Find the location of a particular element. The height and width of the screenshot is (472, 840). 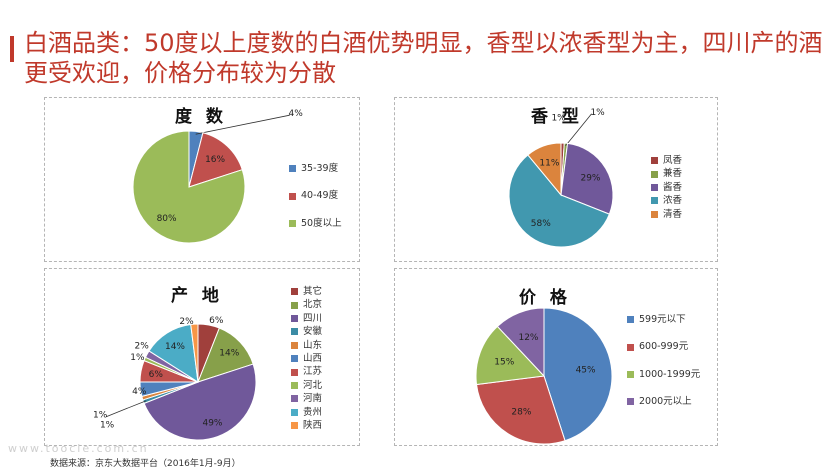

data-label-10: 14% is located at coordinates (175, 347).